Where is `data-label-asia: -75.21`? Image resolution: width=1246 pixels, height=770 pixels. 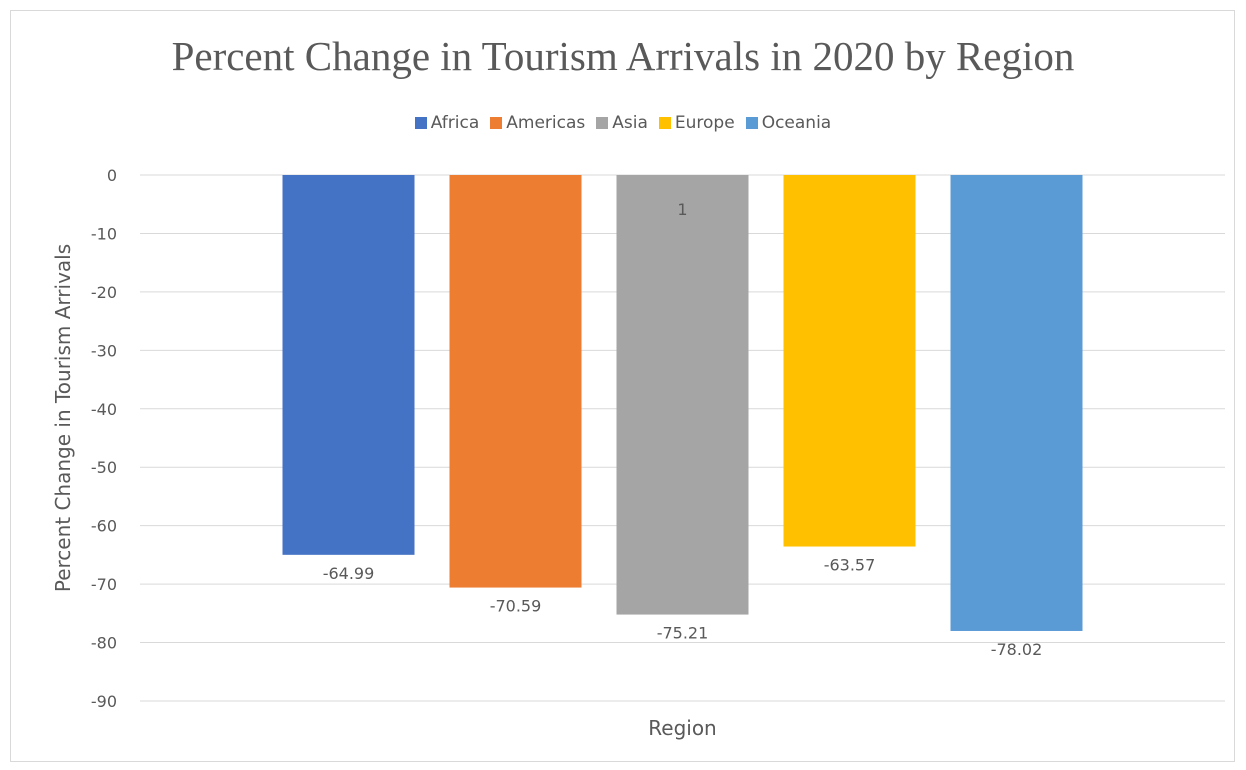
data-label-asia: -75.21 is located at coordinates (683, 633).